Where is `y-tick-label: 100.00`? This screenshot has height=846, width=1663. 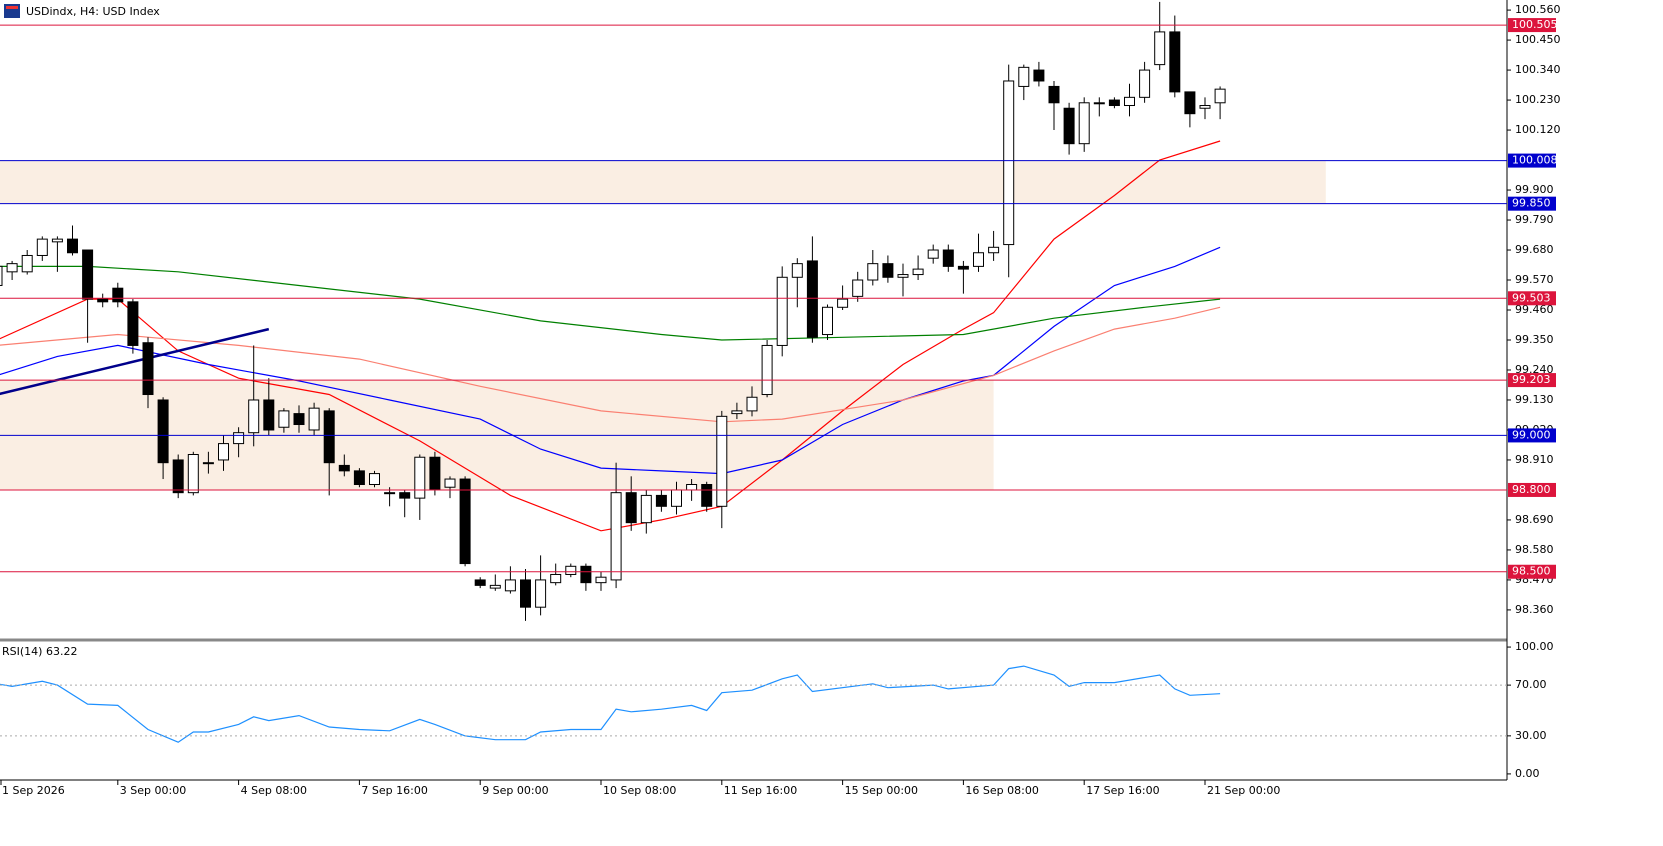
y-tick-label: 100.00 is located at coordinates (1534, 646).